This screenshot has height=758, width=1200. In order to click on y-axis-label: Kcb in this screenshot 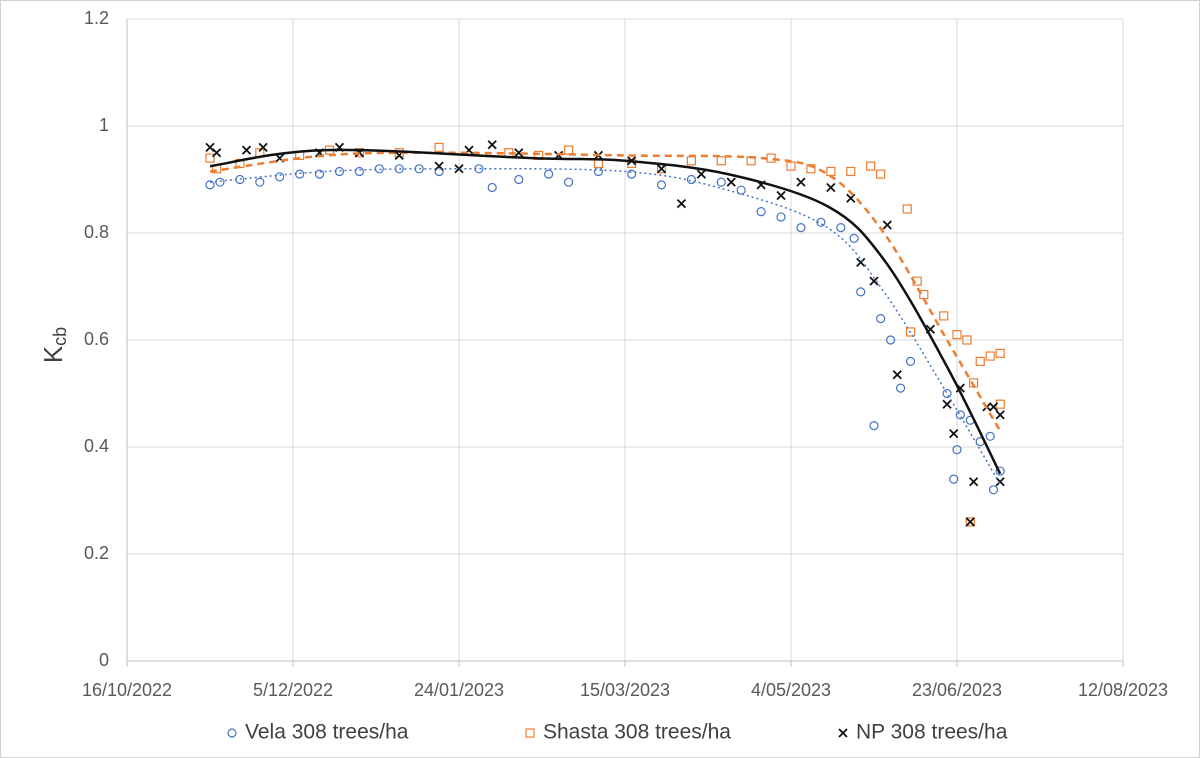, I will do `click(54, 345)`.